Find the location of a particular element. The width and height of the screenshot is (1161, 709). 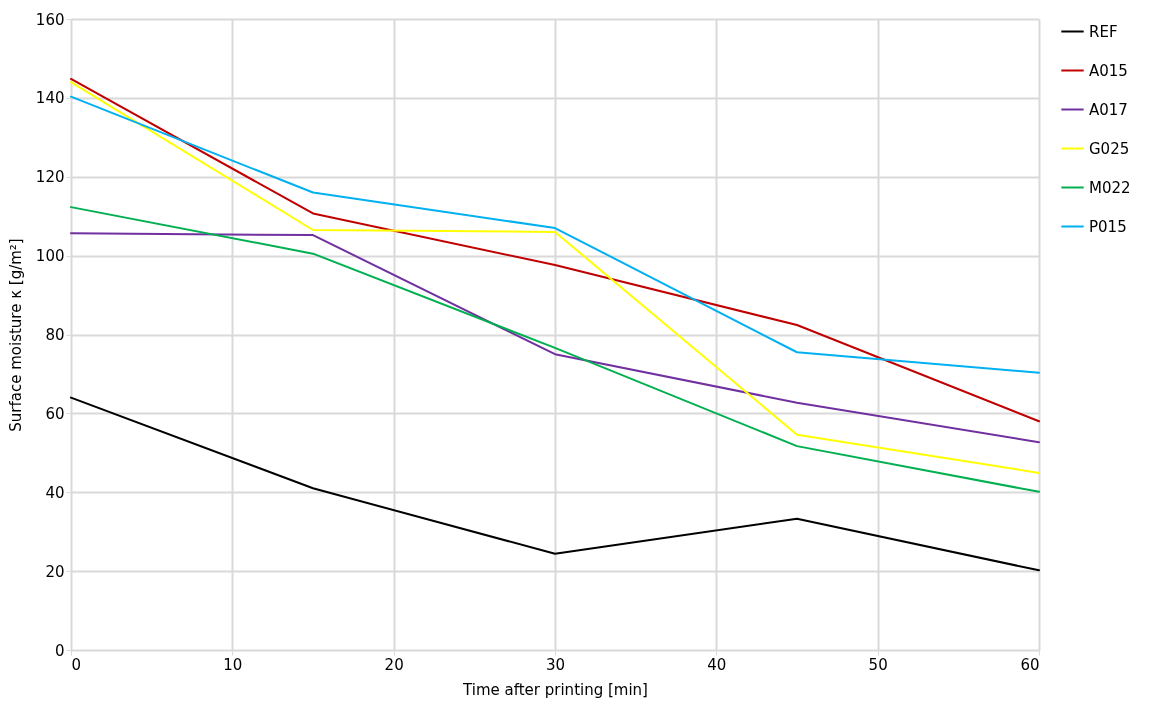

legend-label: A015 is located at coordinates (1108, 70).